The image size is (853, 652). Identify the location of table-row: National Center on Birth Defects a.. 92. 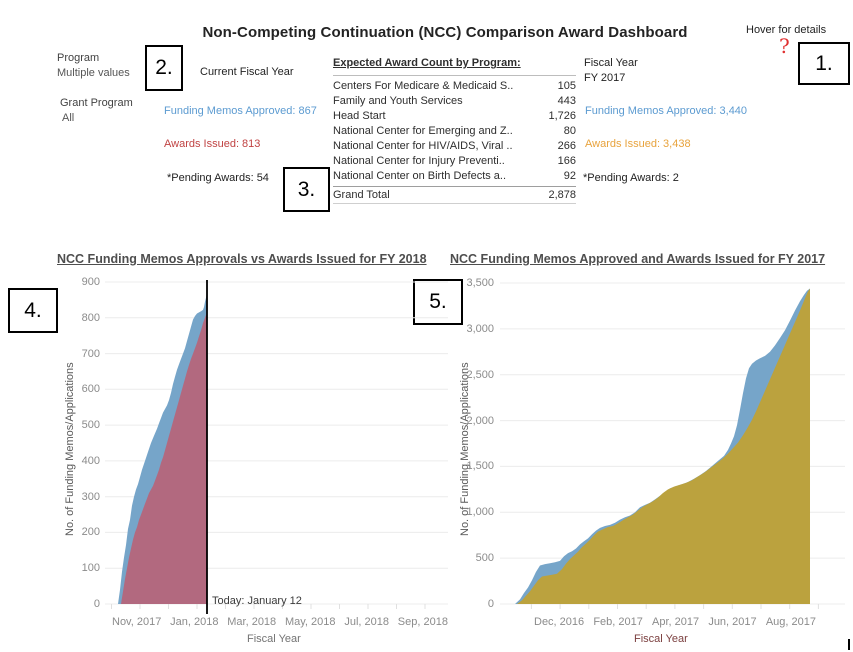
(454, 176).